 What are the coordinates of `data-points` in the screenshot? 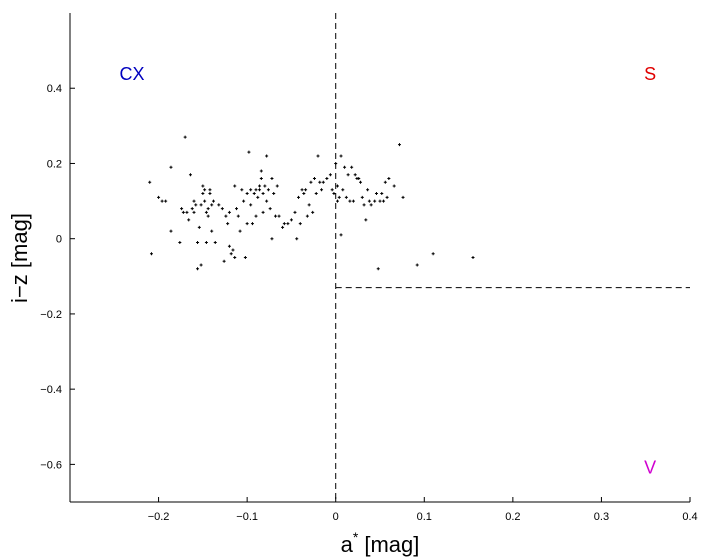 It's located at (311, 203).